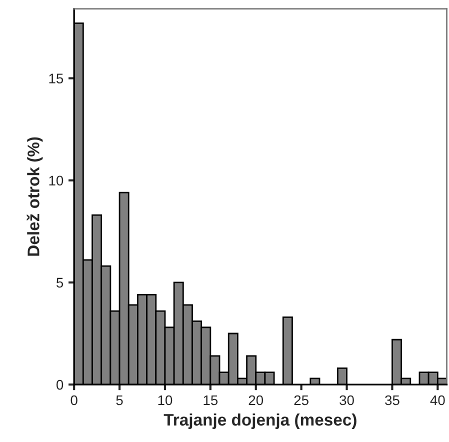  I want to click on x-tick-label: 40, so click(437, 400).